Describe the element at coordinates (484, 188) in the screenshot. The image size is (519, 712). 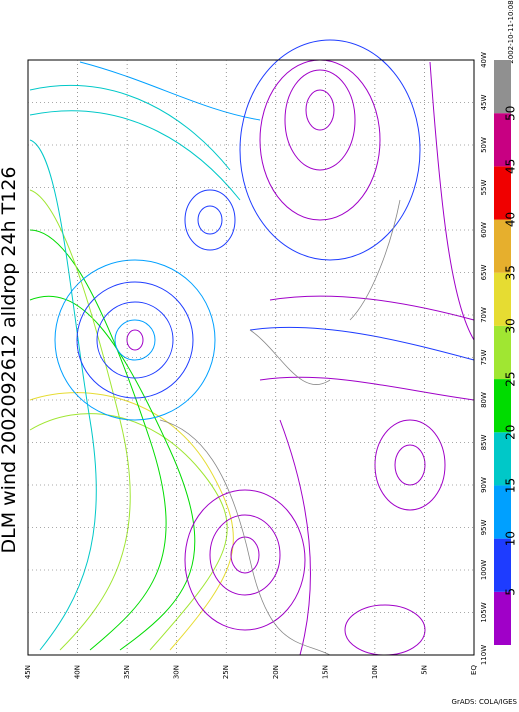
I see `lon-label: 55W` at that location.